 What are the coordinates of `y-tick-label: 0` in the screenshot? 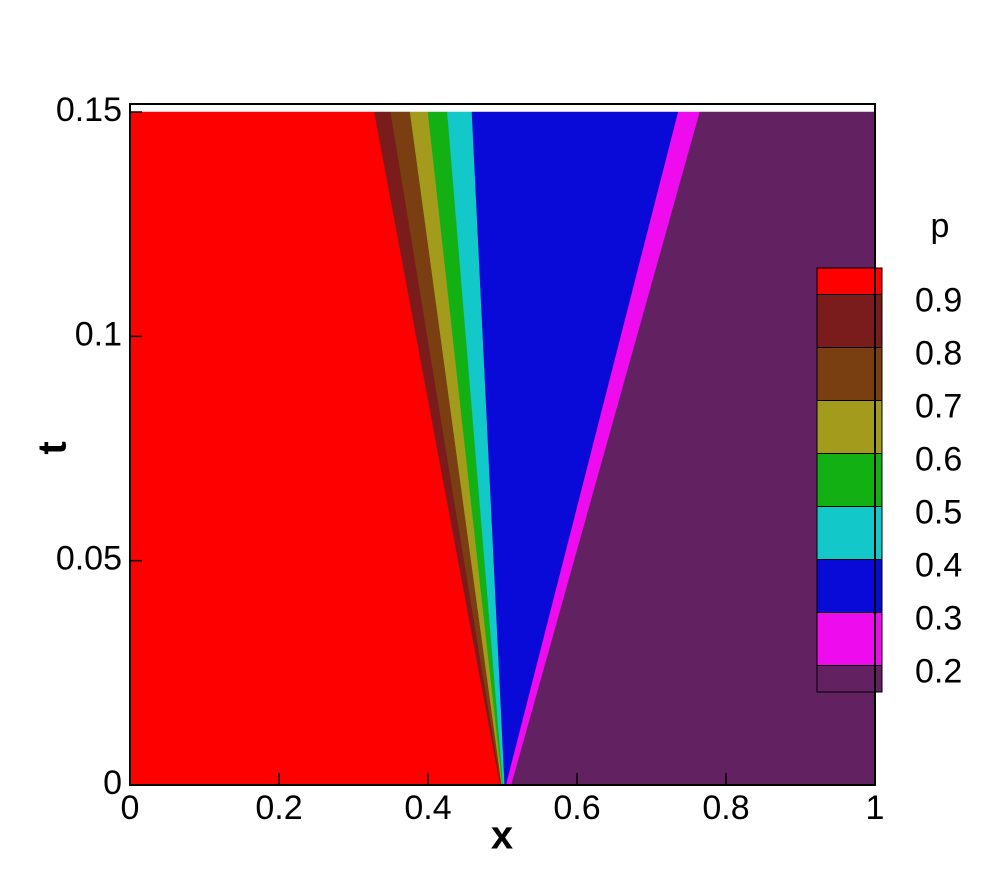 It's located at (112, 783).